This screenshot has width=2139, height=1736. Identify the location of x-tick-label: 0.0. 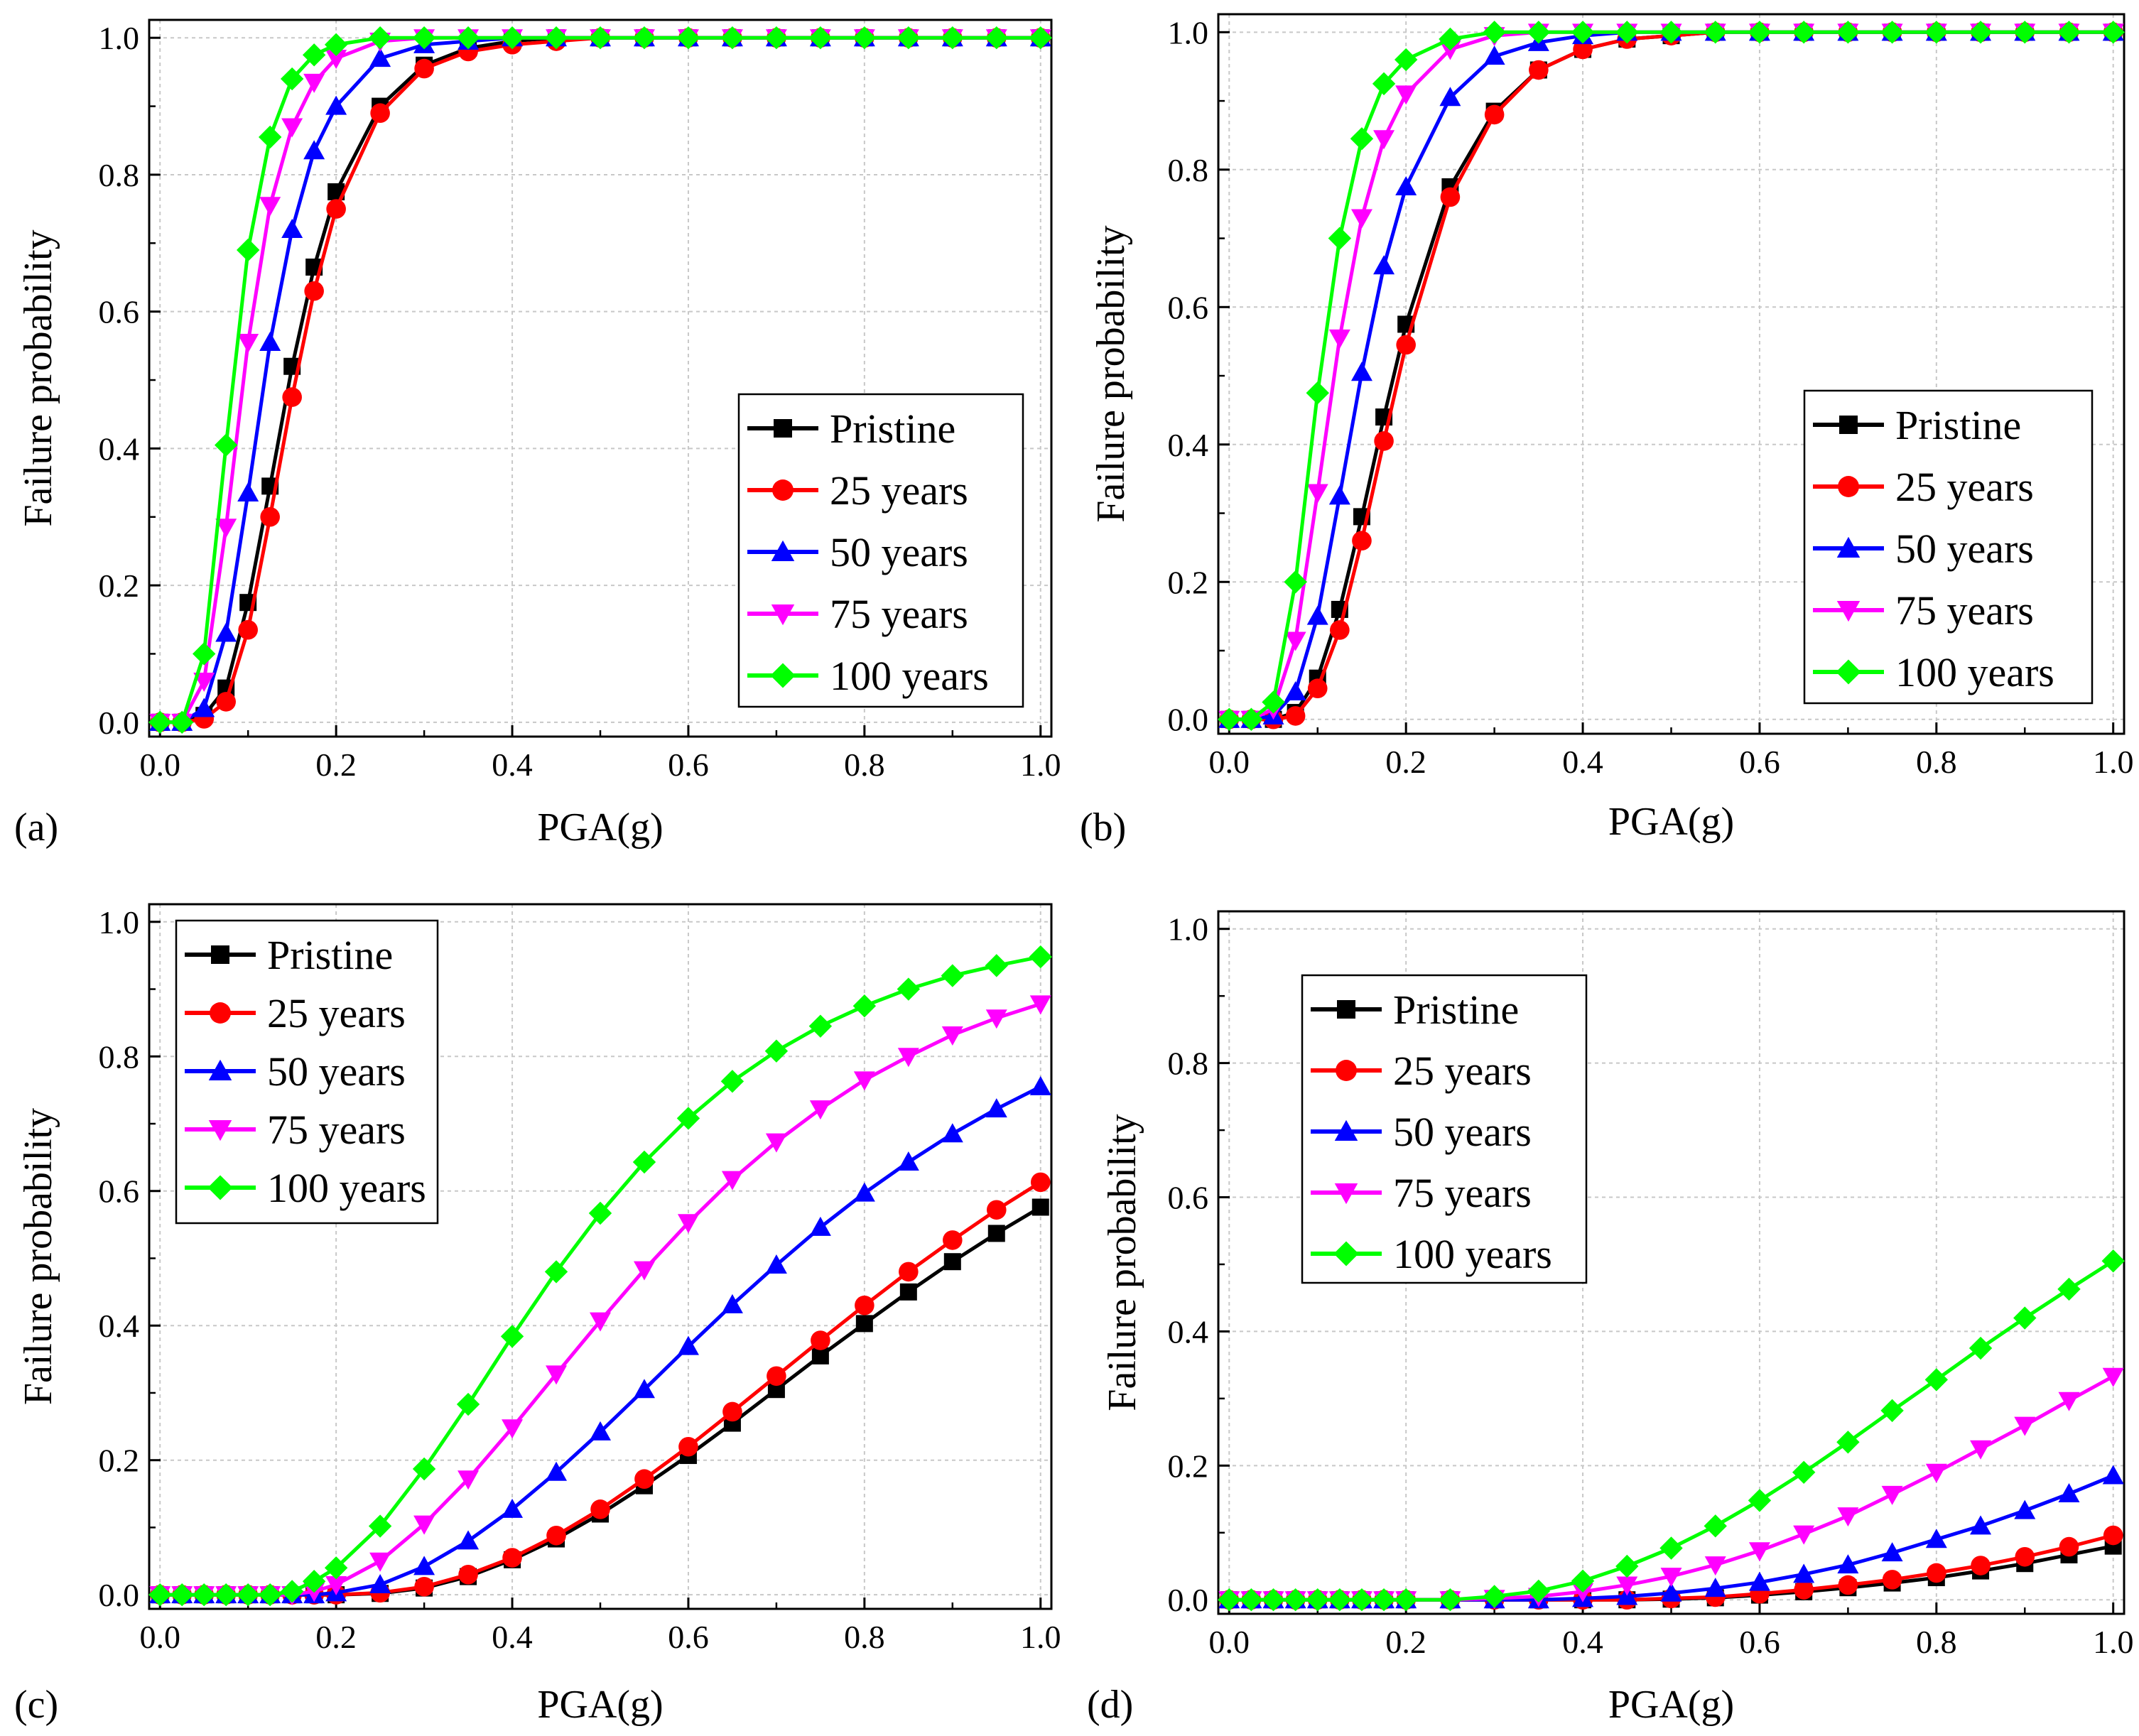
(159, 765).